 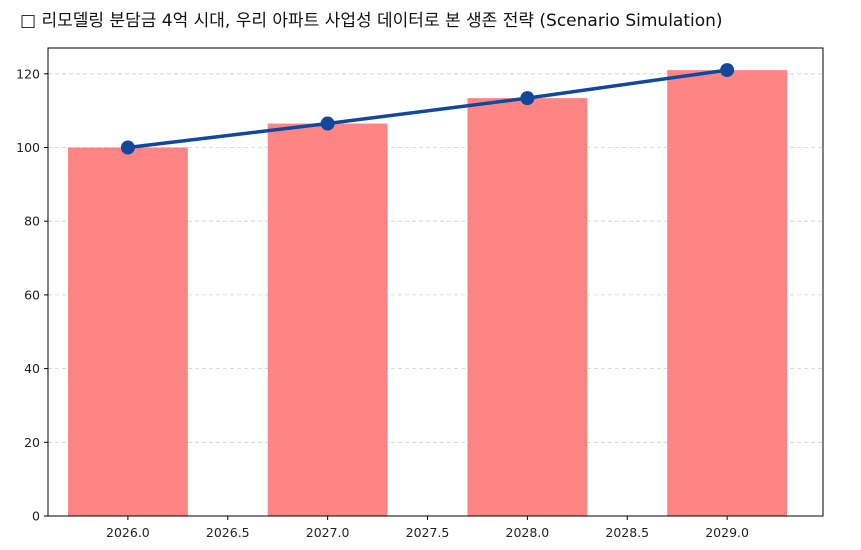 What do you see at coordinates (328, 532) in the screenshot?
I see `x-tick-label: 2027.0` at bounding box center [328, 532].